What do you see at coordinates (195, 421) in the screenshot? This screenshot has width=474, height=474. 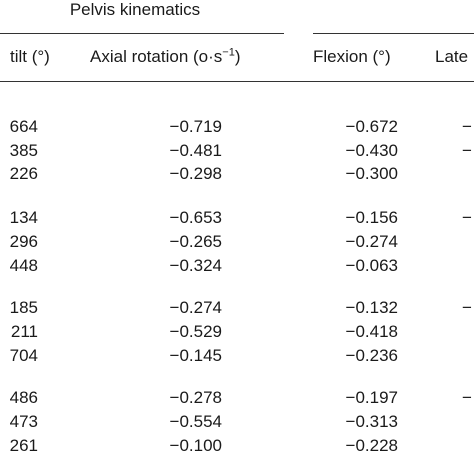 I see `cell: −0.554` at bounding box center [195, 421].